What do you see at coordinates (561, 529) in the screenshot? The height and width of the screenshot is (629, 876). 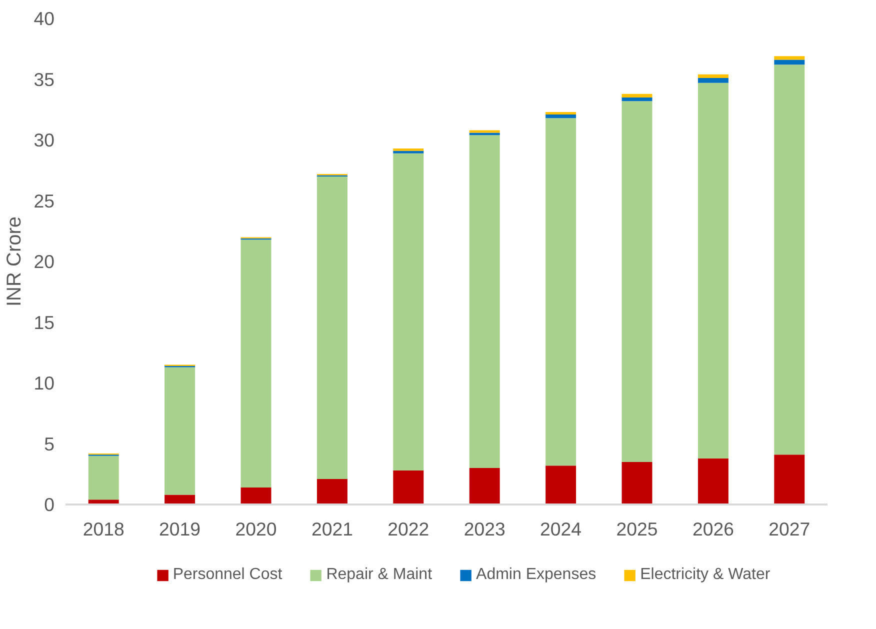 I see `x-tick-label: 2024` at bounding box center [561, 529].